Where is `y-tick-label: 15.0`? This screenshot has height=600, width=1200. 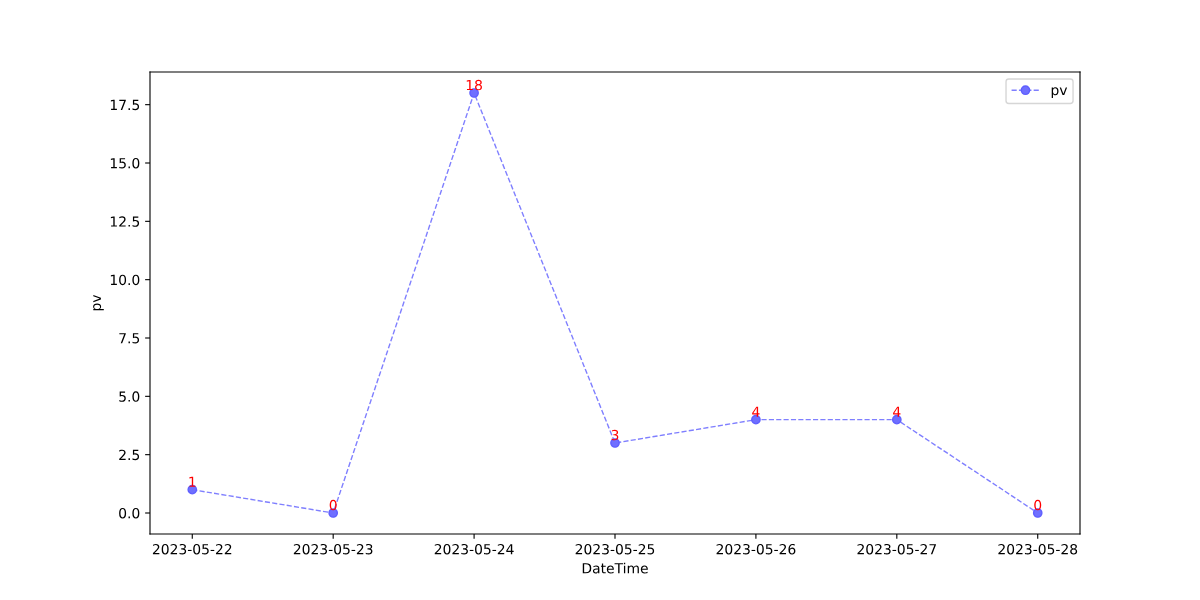 y-tick-label: 15.0 is located at coordinates (125, 163).